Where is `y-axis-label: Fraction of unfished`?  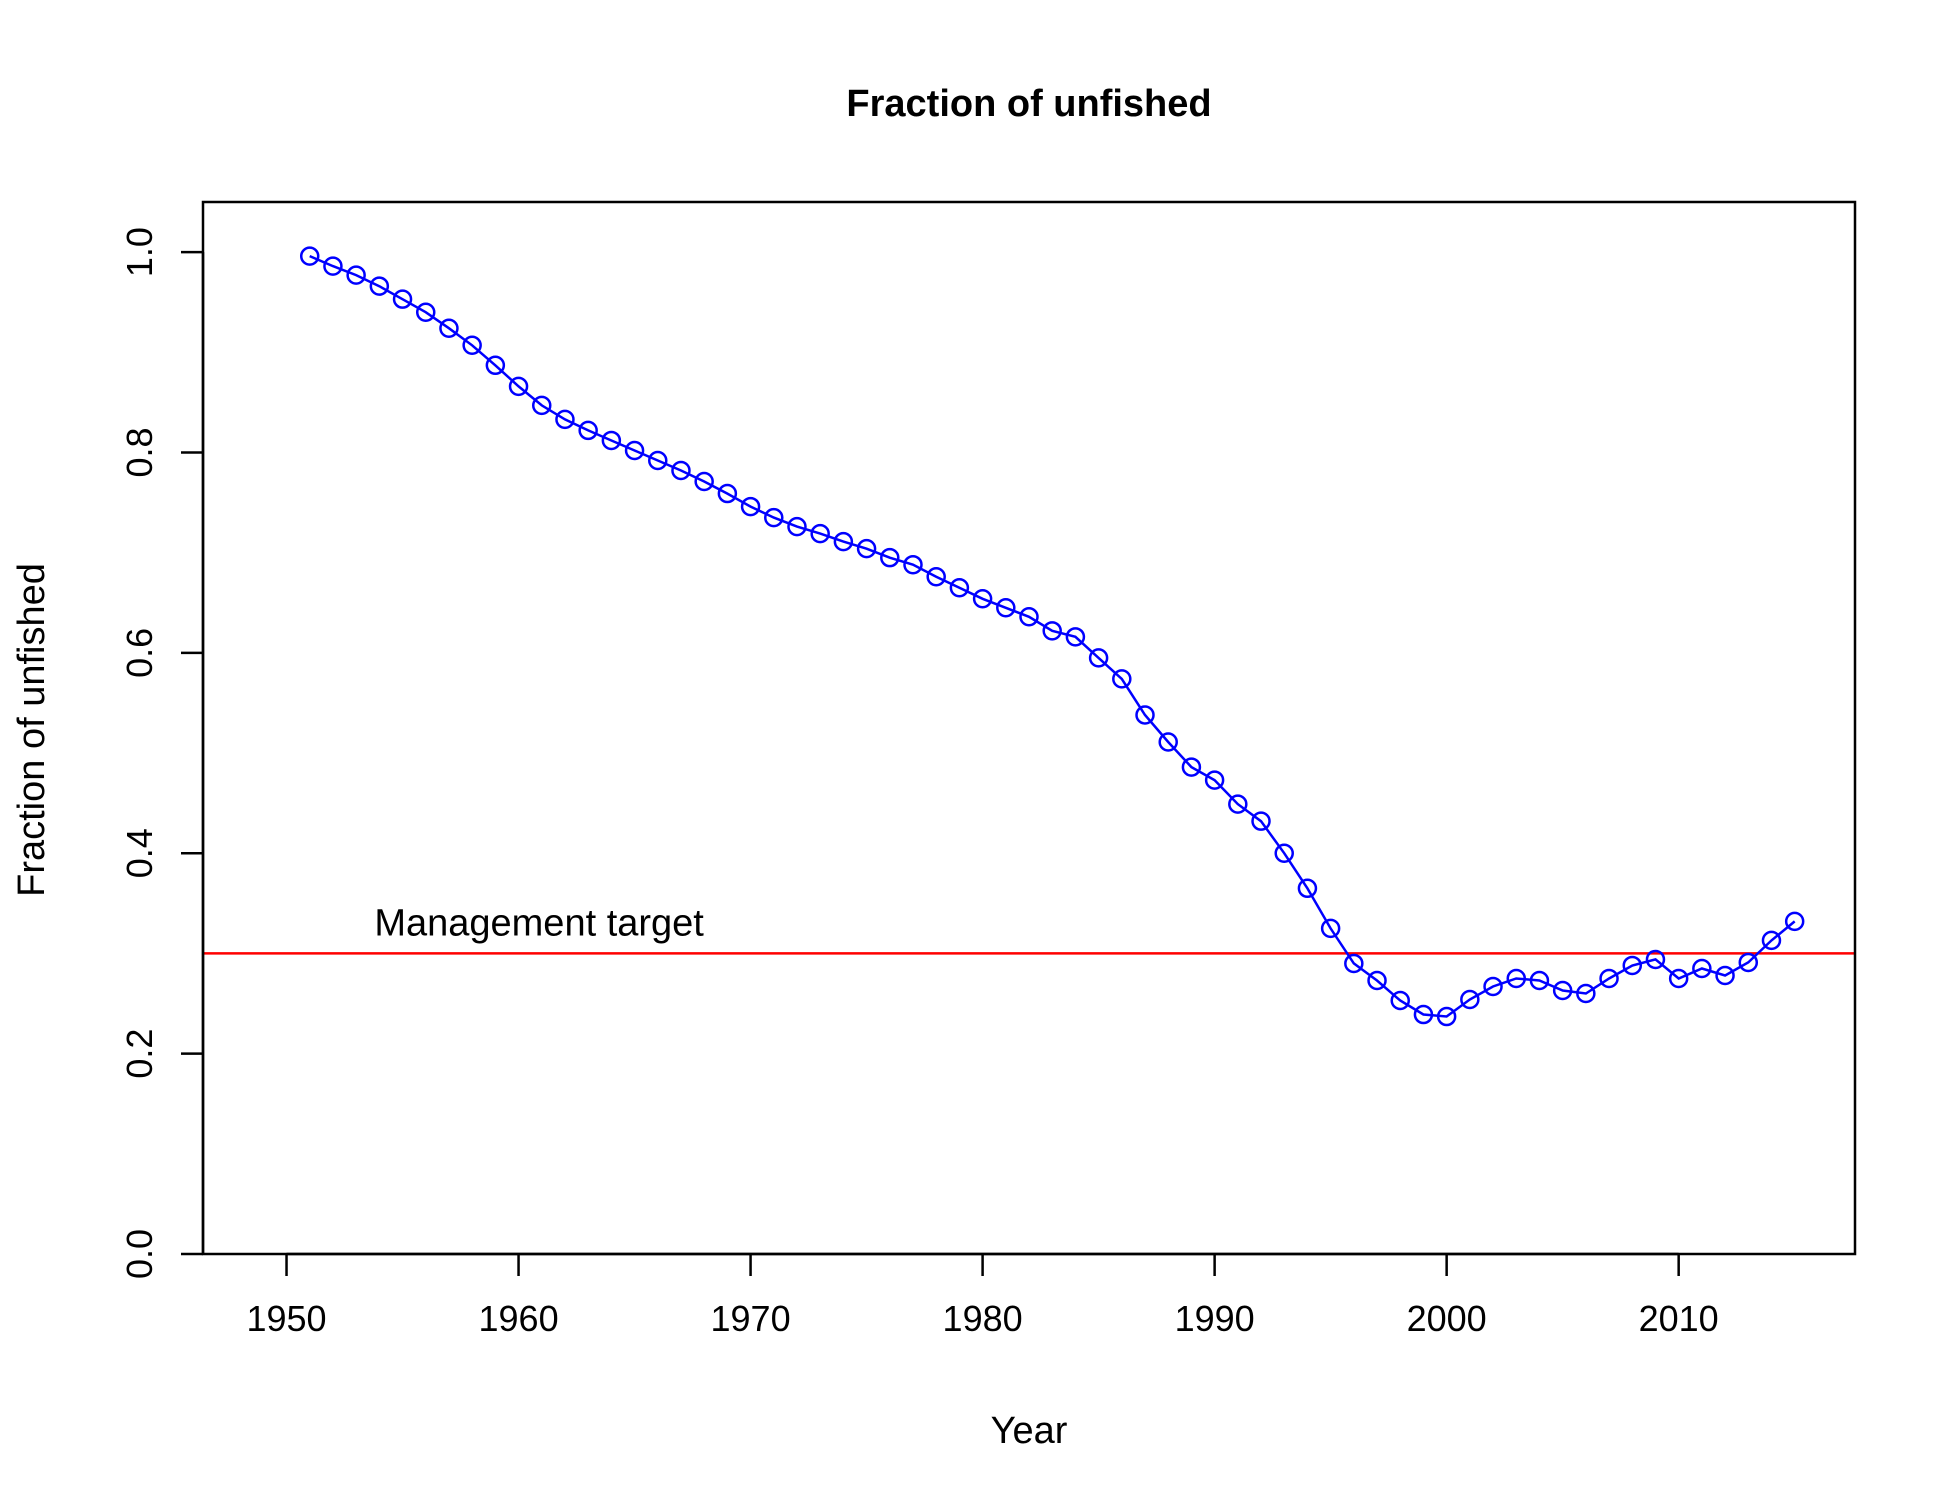
y-axis-label: Fraction of unfished is located at coordinates (32, 730).